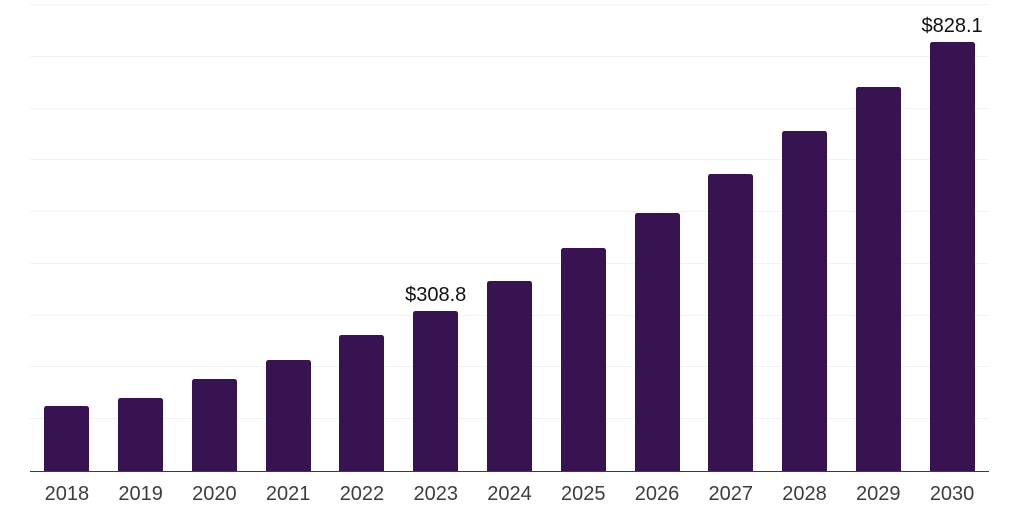 The height and width of the screenshot is (512, 1024). I want to click on bar-slot-2019, so click(141, 238).